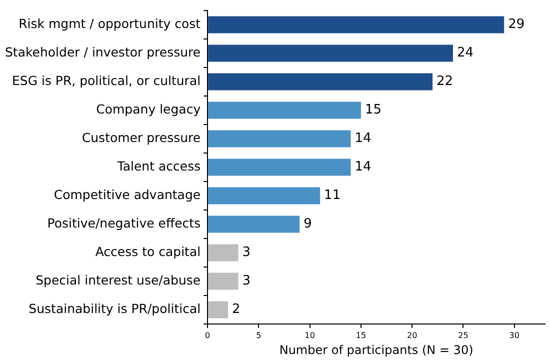 This screenshot has height=362, width=550. What do you see at coordinates (109, 23) in the screenshot?
I see `y-tick-label: Risk mgmt / opportunity cost` at bounding box center [109, 23].